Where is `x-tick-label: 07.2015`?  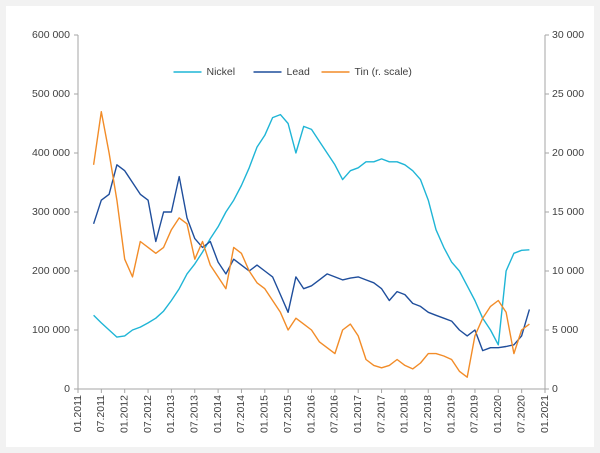
x-tick-label: 07.2015 is located at coordinates (288, 414).